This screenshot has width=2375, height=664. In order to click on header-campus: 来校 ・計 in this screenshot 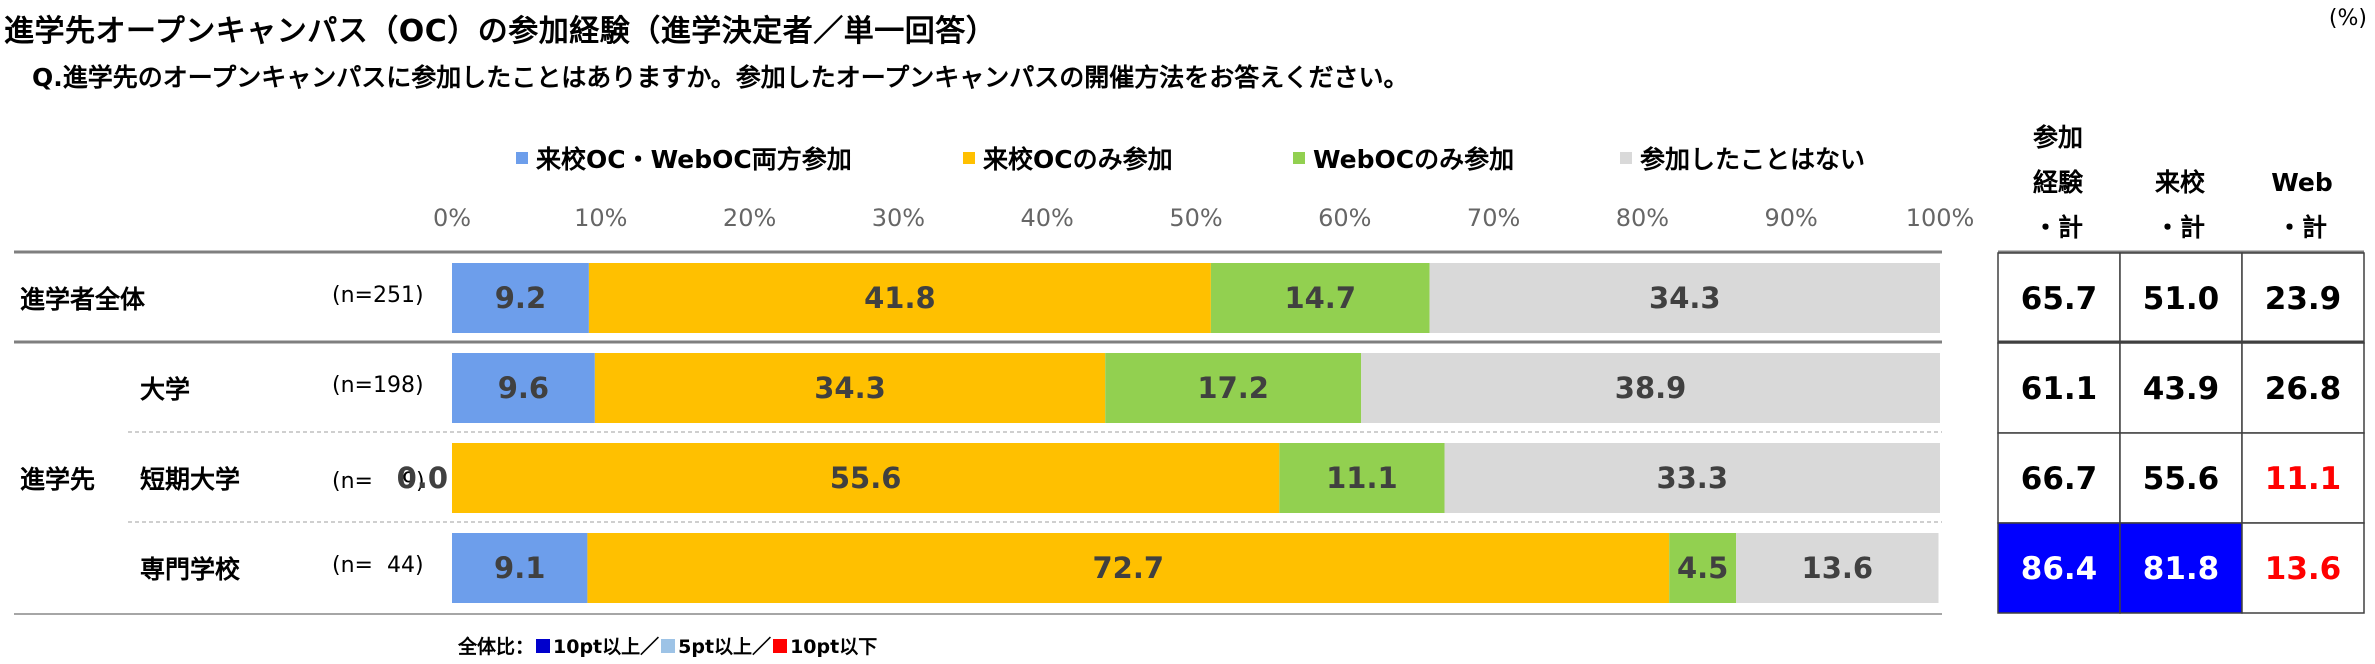, I will do `click(2180, 205)`.